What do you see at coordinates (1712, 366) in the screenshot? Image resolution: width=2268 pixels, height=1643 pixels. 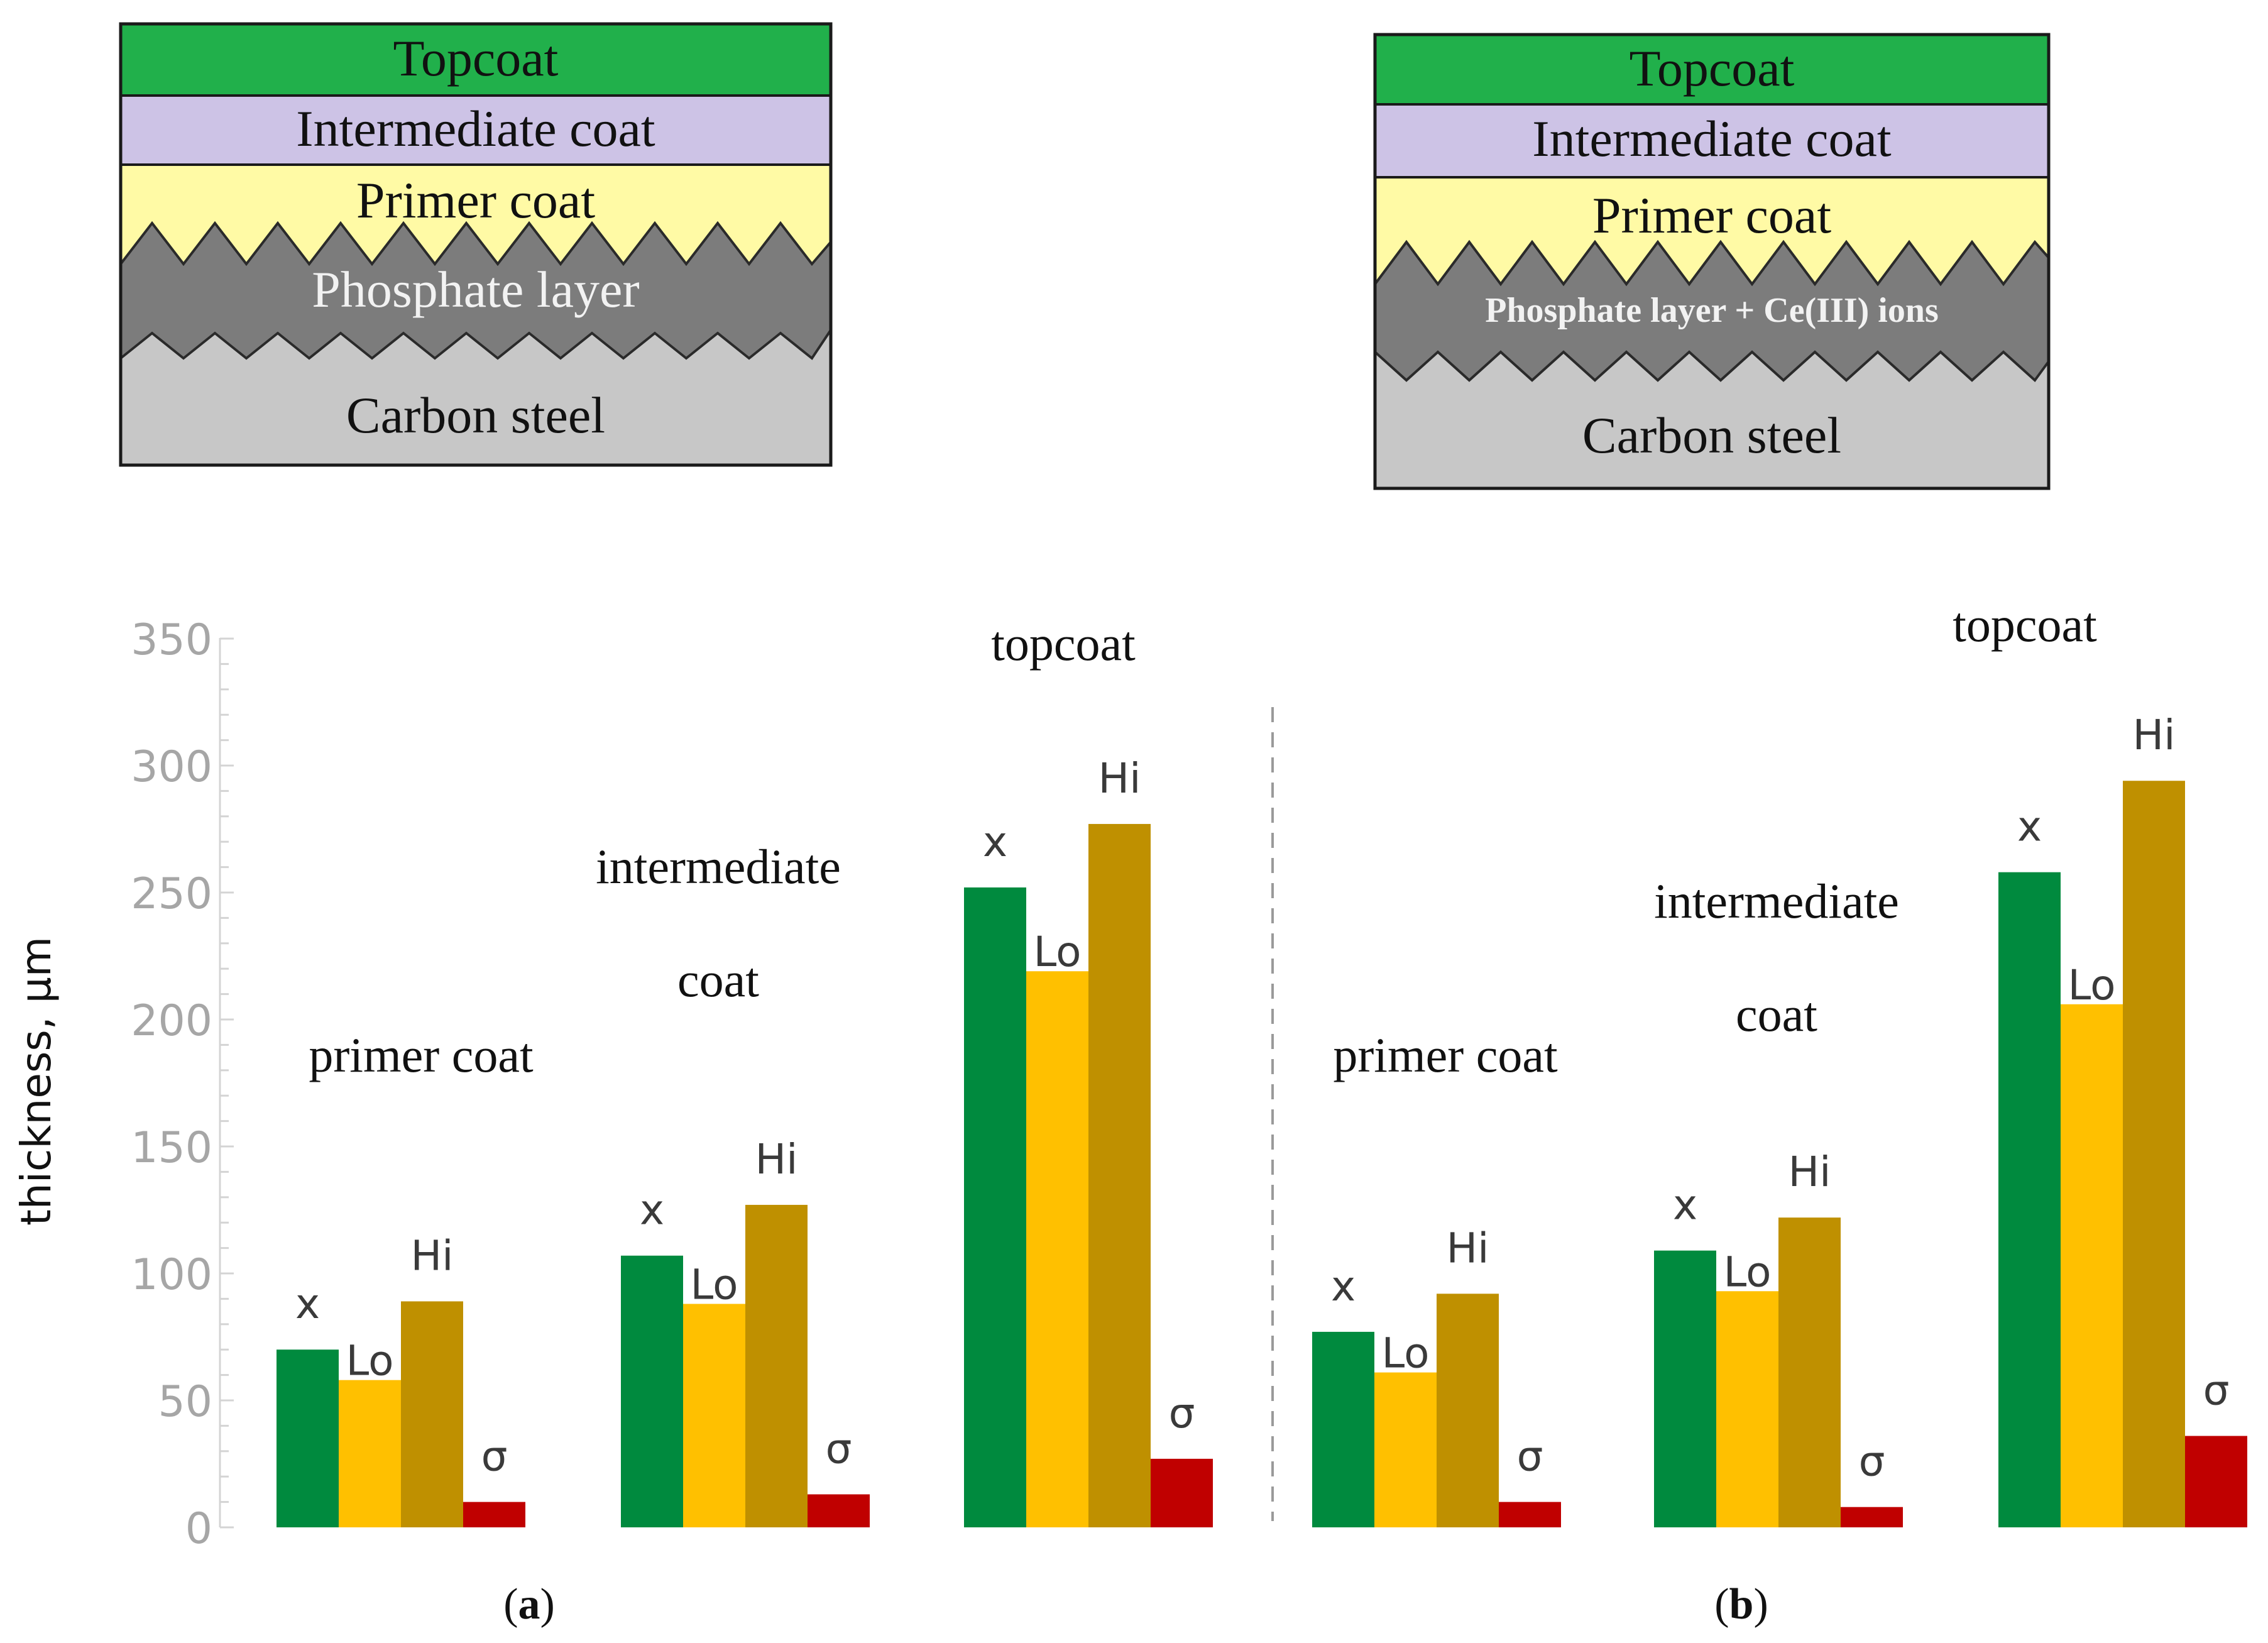 I see `diagram-b-interface-bottom` at bounding box center [1712, 366].